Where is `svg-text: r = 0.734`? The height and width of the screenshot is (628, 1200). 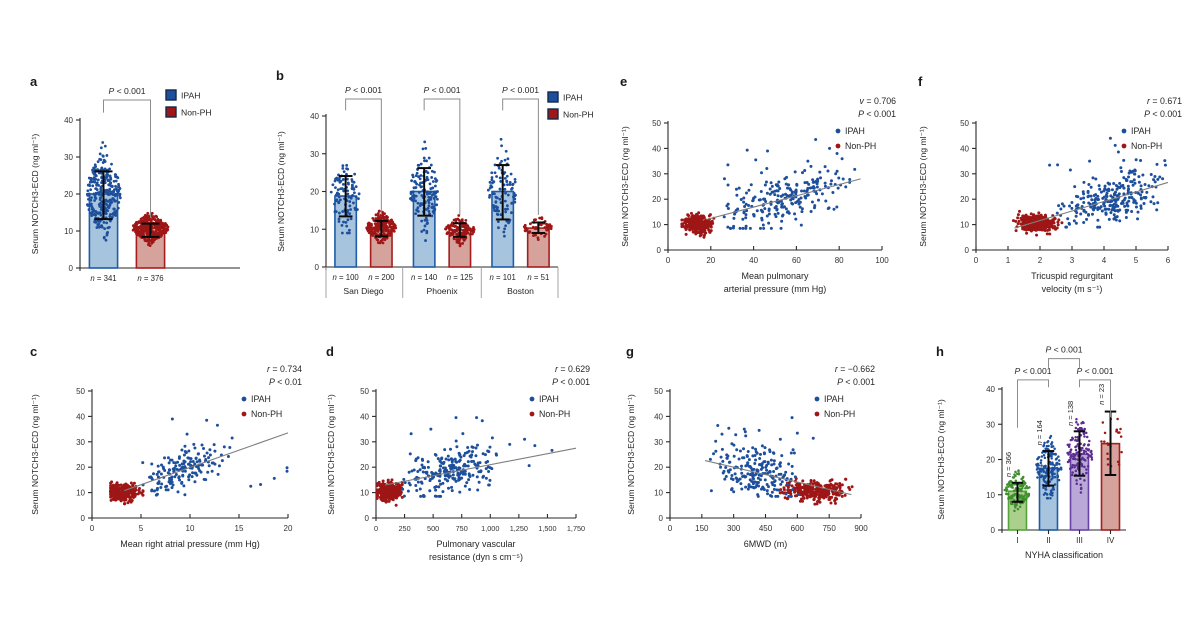 svg-text: r = 0.734 is located at coordinates (284, 369).